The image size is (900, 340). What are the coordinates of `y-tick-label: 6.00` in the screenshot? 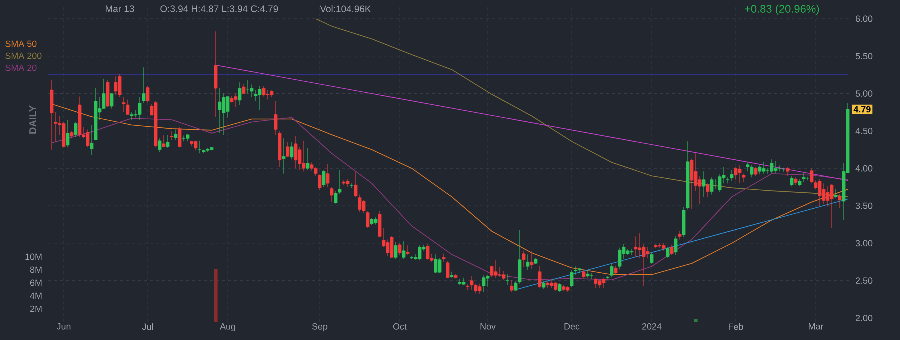 It's located at (864, 19).